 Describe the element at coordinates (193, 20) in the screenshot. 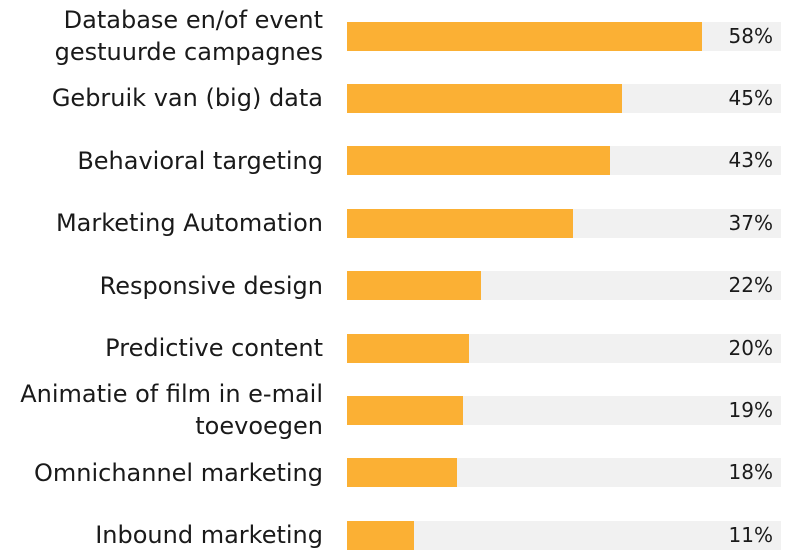

I see `category-label-line: Database en/of event` at that location.